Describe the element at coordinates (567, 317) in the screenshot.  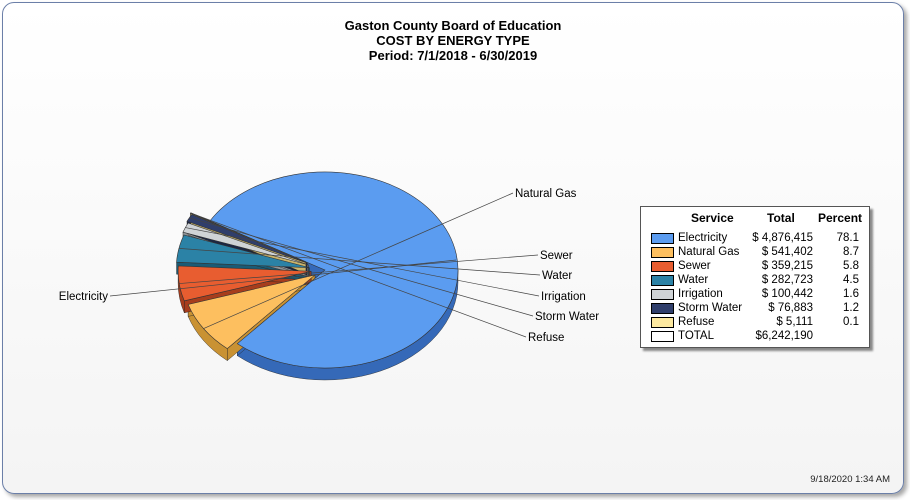
I see `slice-label-storm-water: Storm Water` at that location.